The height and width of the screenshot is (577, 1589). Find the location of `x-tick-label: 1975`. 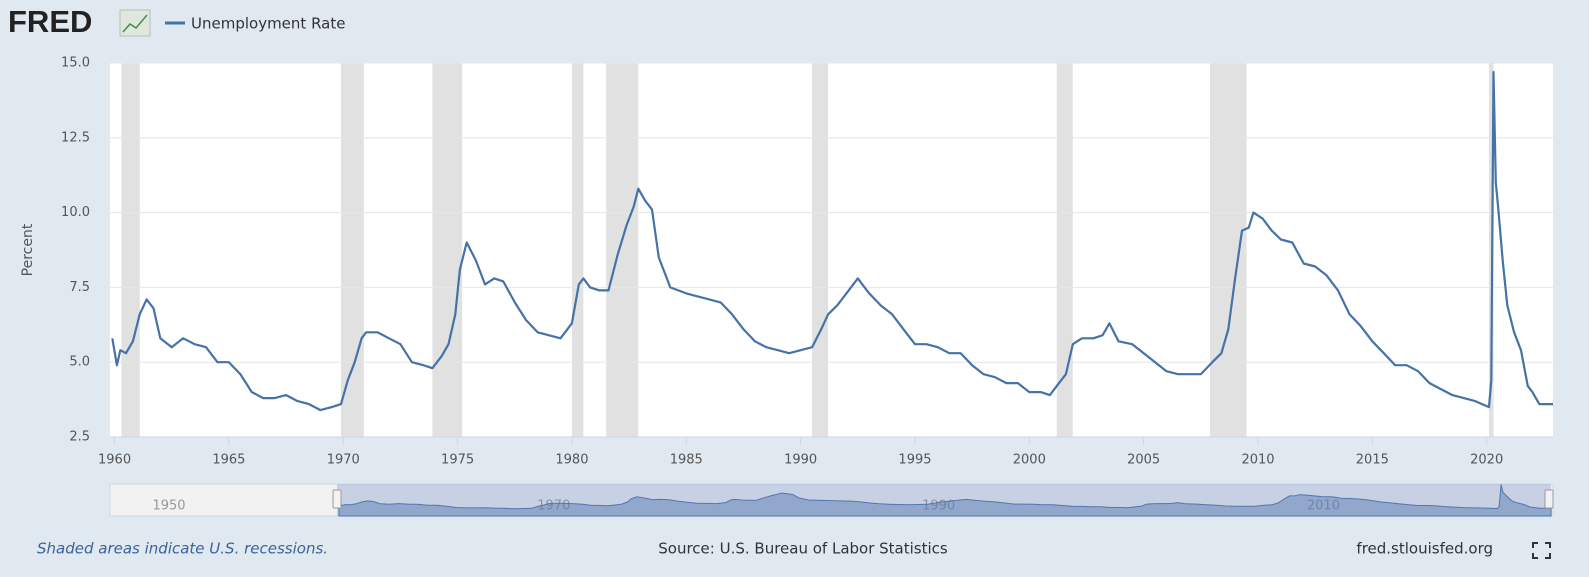

x-tick-label: 1975 is located at coordinates (457, 460).